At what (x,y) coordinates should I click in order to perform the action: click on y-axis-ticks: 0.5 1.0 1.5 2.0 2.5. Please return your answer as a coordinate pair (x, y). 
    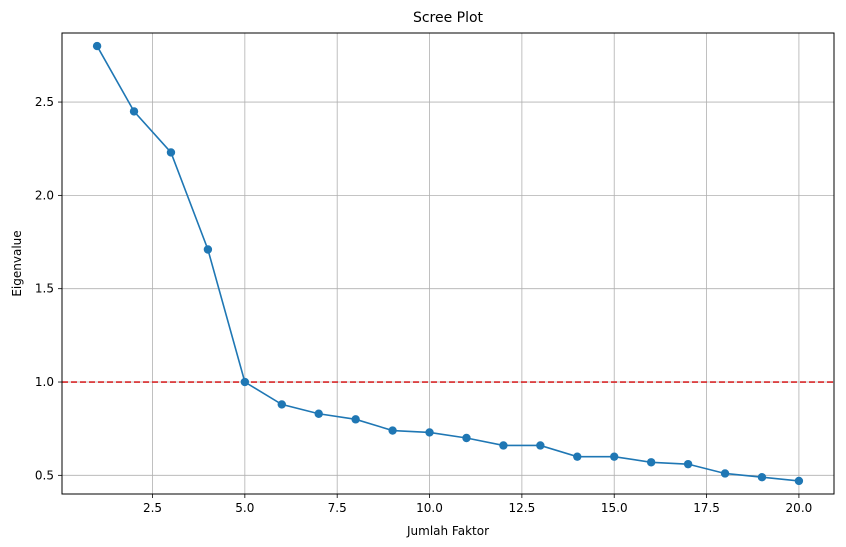
    Looking at the image, I should click on (48, 288).